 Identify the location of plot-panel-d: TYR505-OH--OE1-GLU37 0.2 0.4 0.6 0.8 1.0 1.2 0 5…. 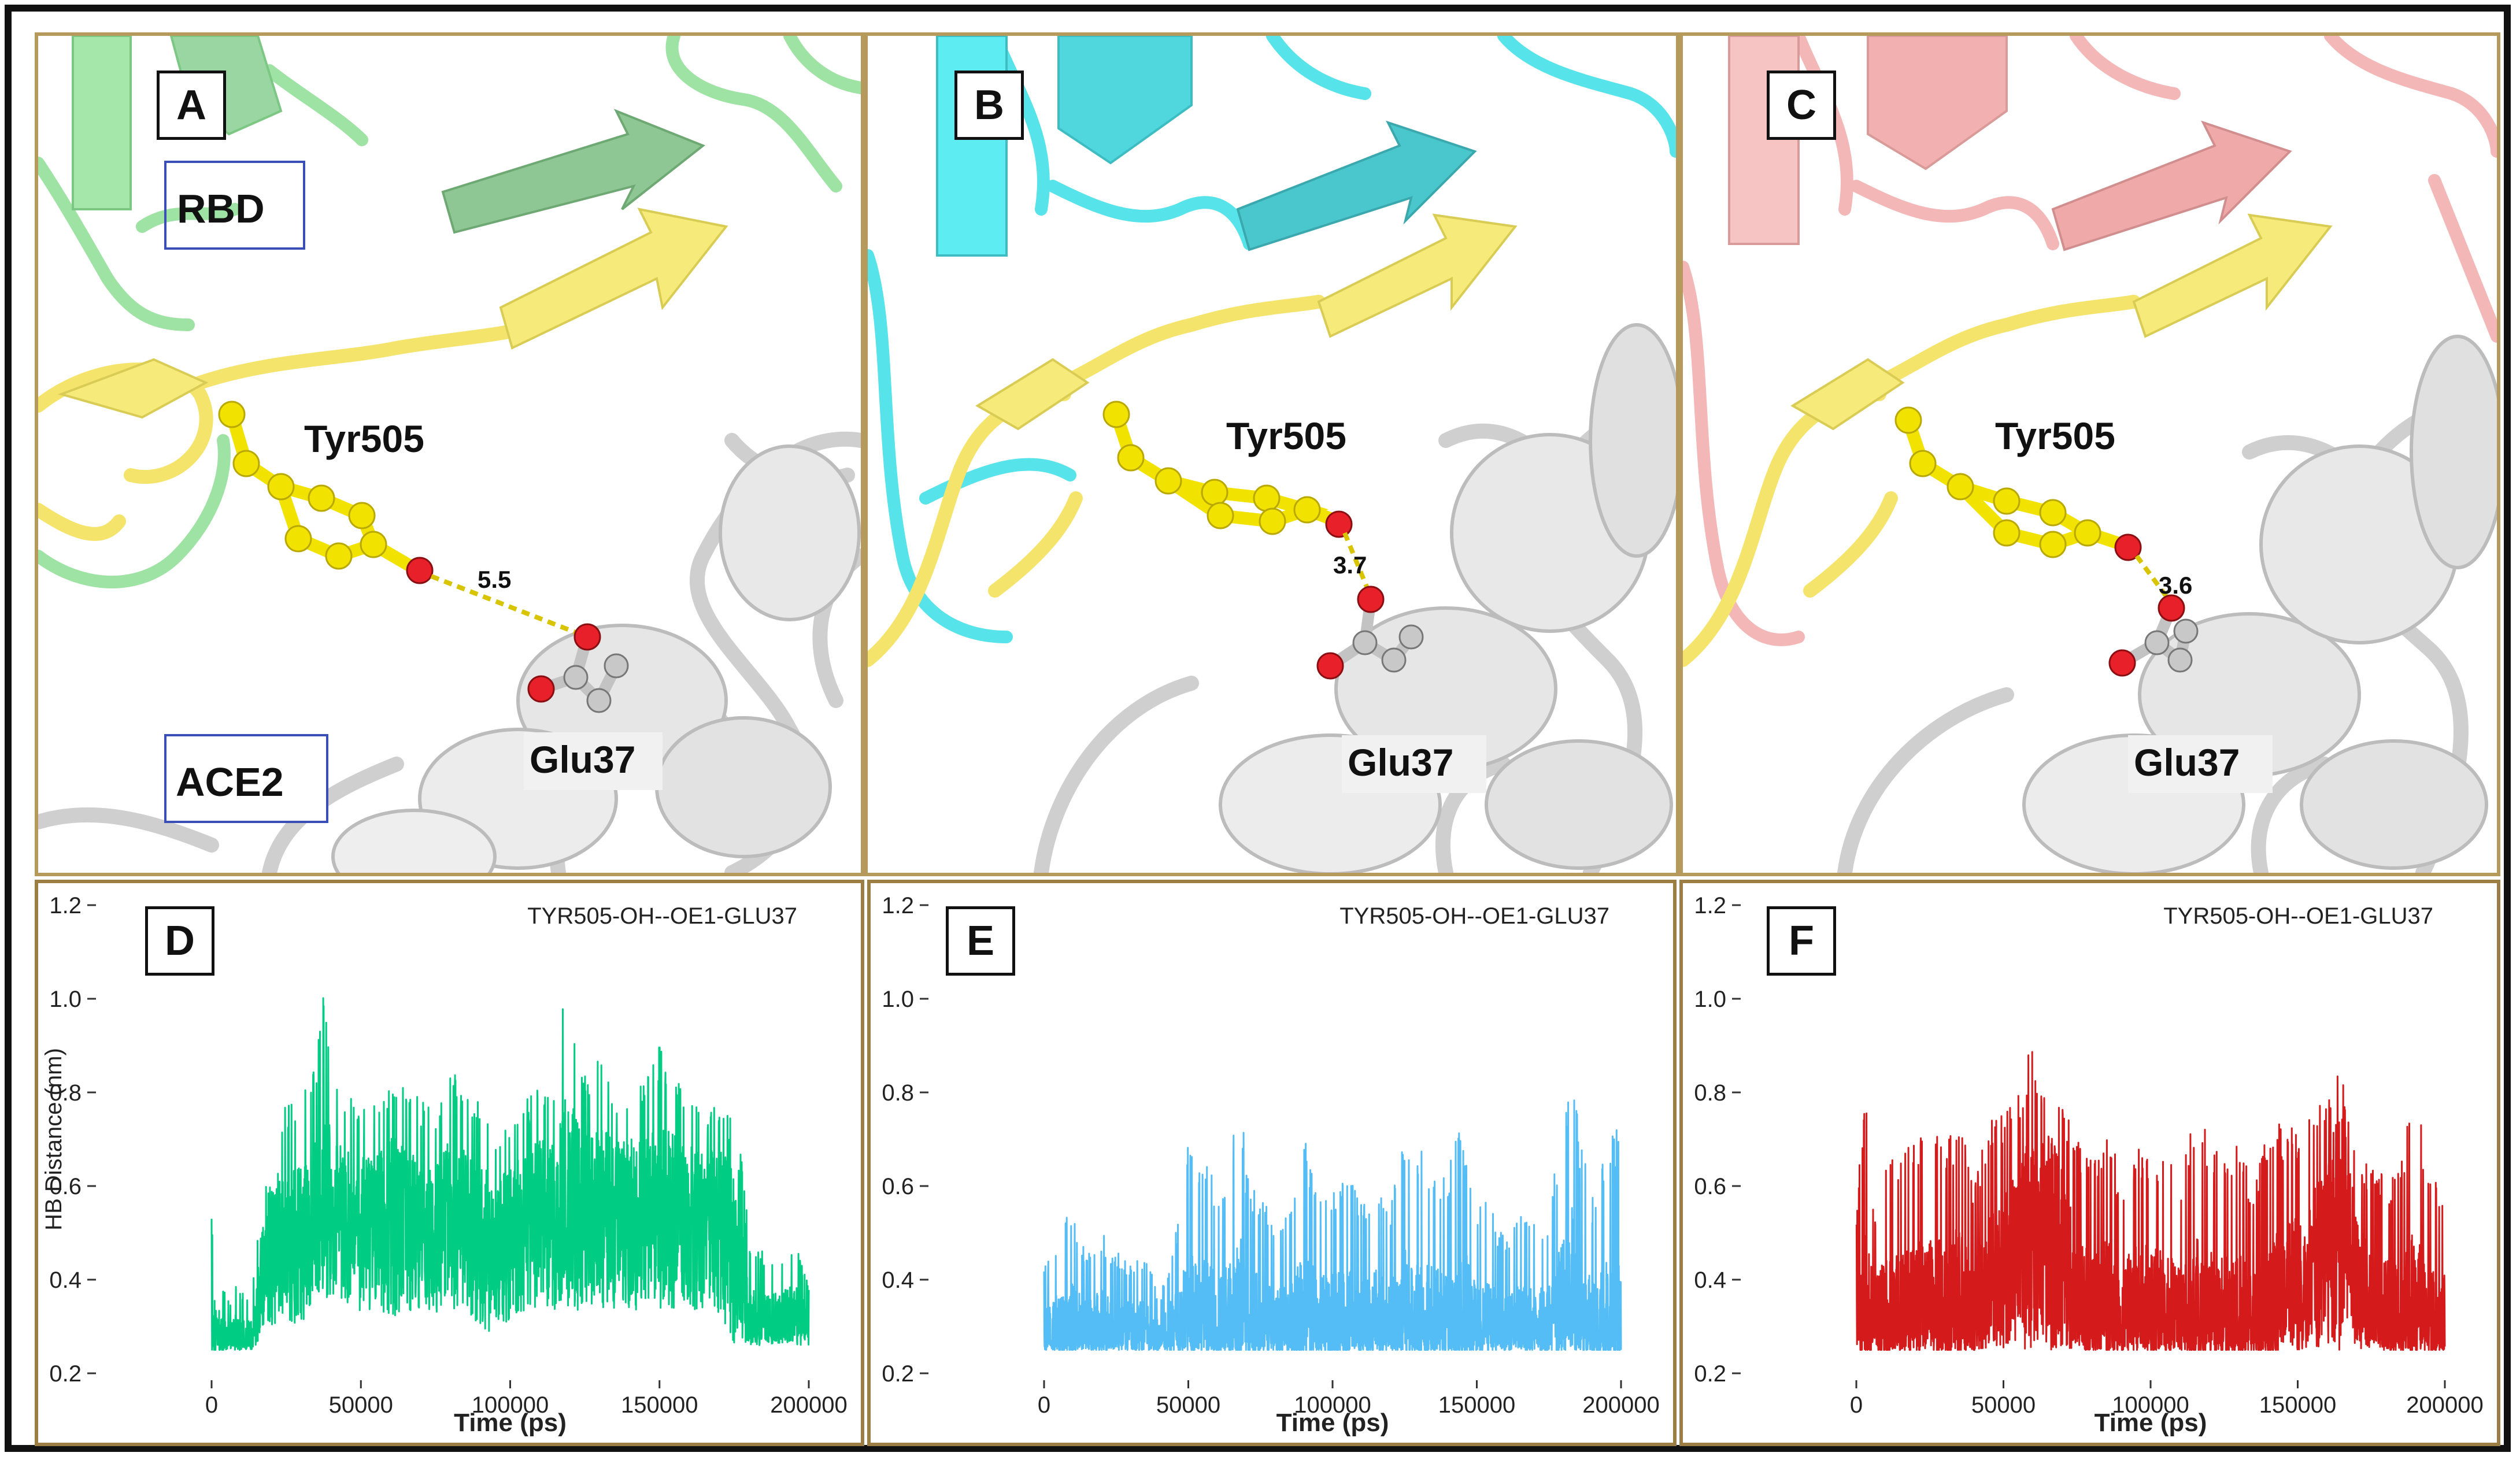
(450, 1163).